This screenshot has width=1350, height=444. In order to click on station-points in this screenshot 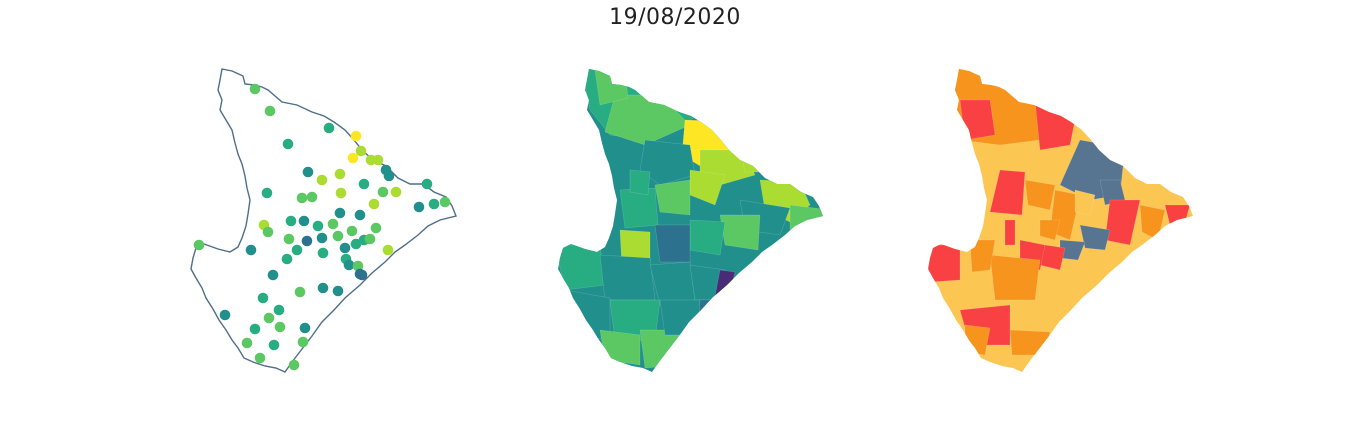, I will do `click(322, 227)`.